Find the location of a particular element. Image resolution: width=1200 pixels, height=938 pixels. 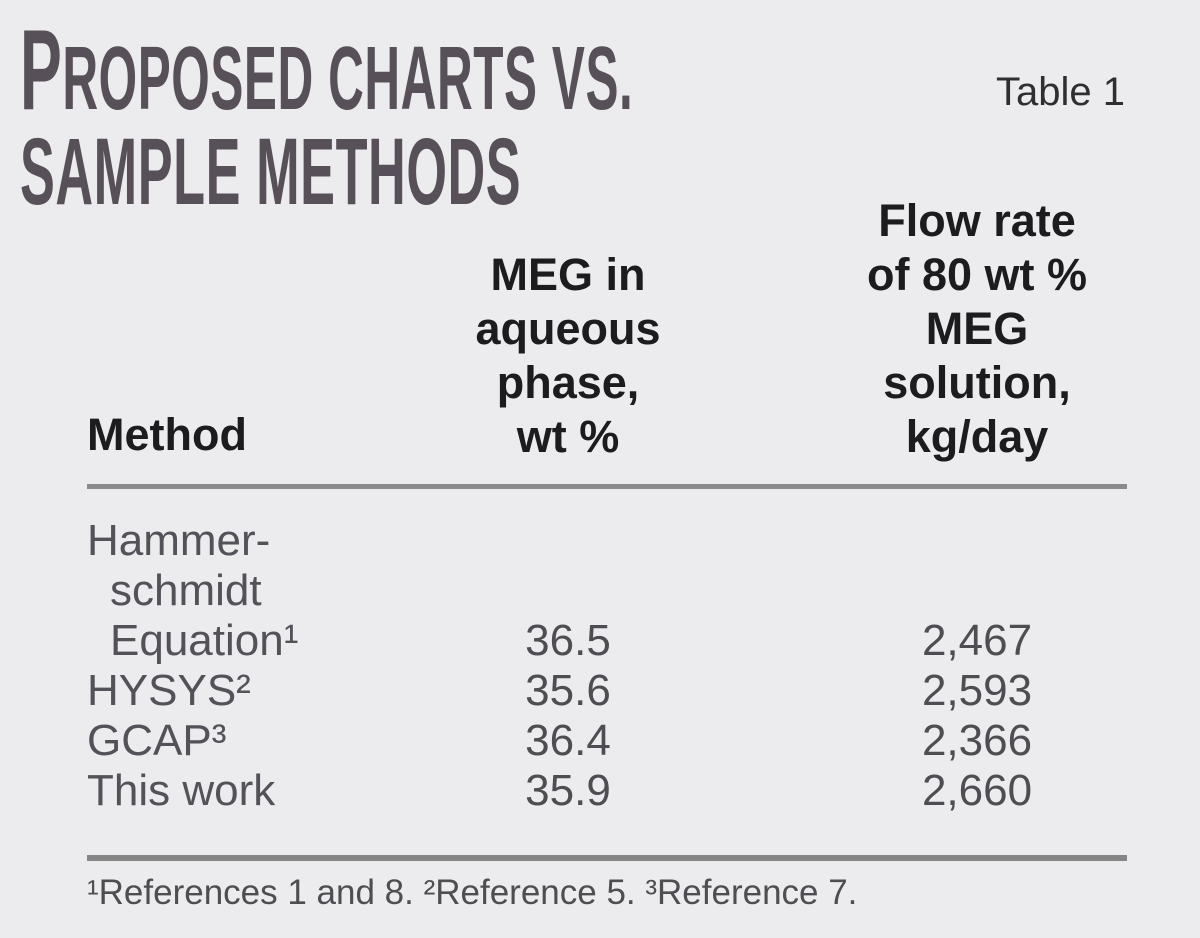

method-cell-line: This work is located at coordinates (181, 790).